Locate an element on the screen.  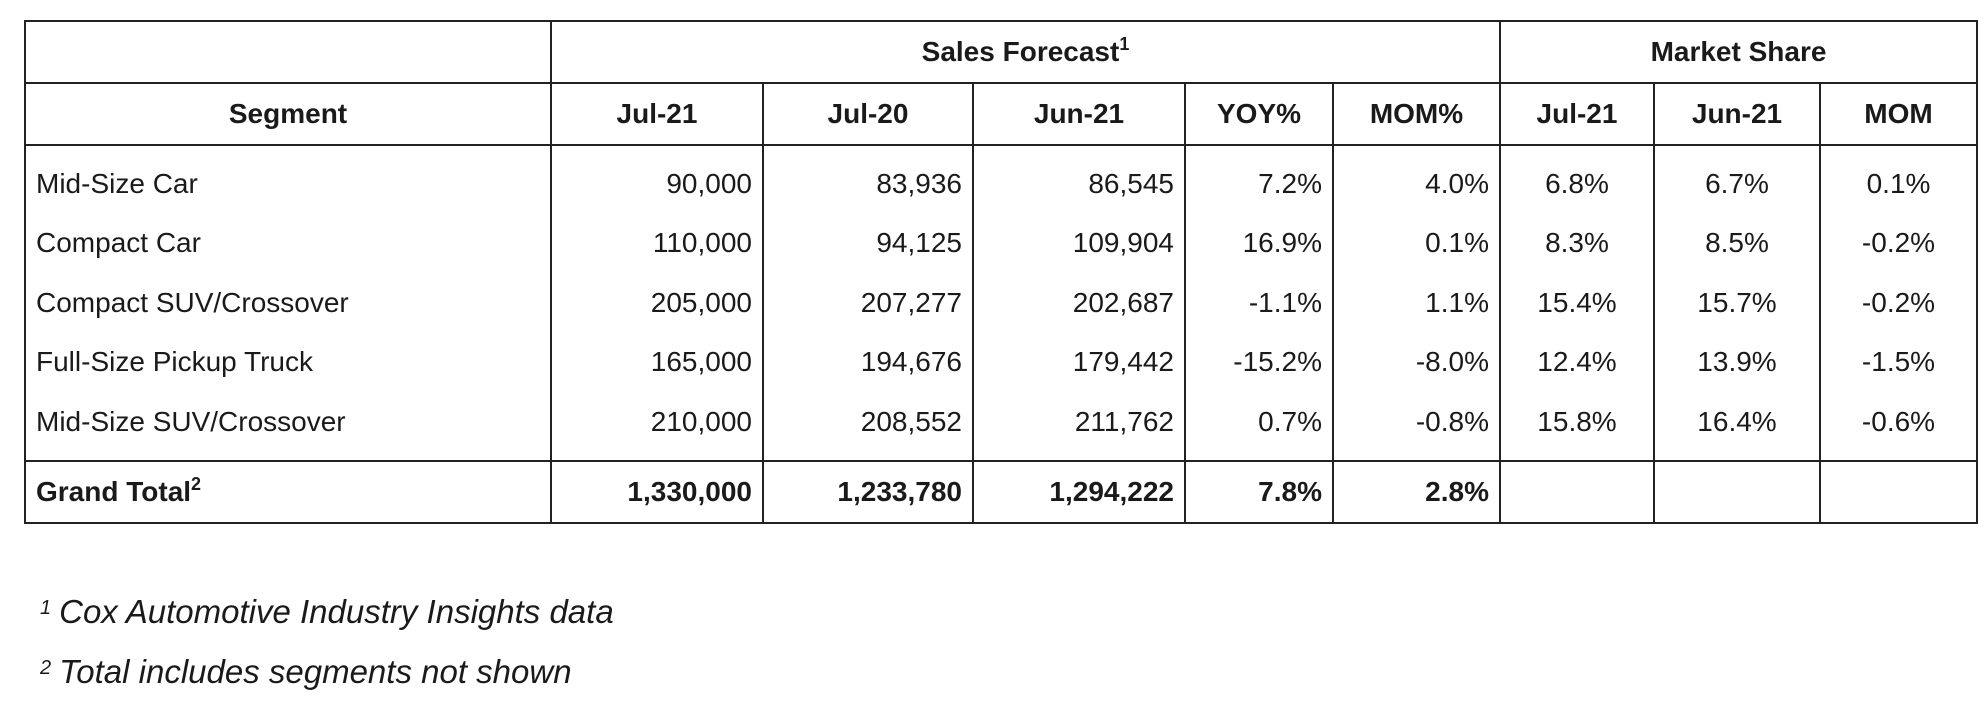
footnote-1: 1 Cox Automotive Industry Insights data is located at coordinates (327, 612).